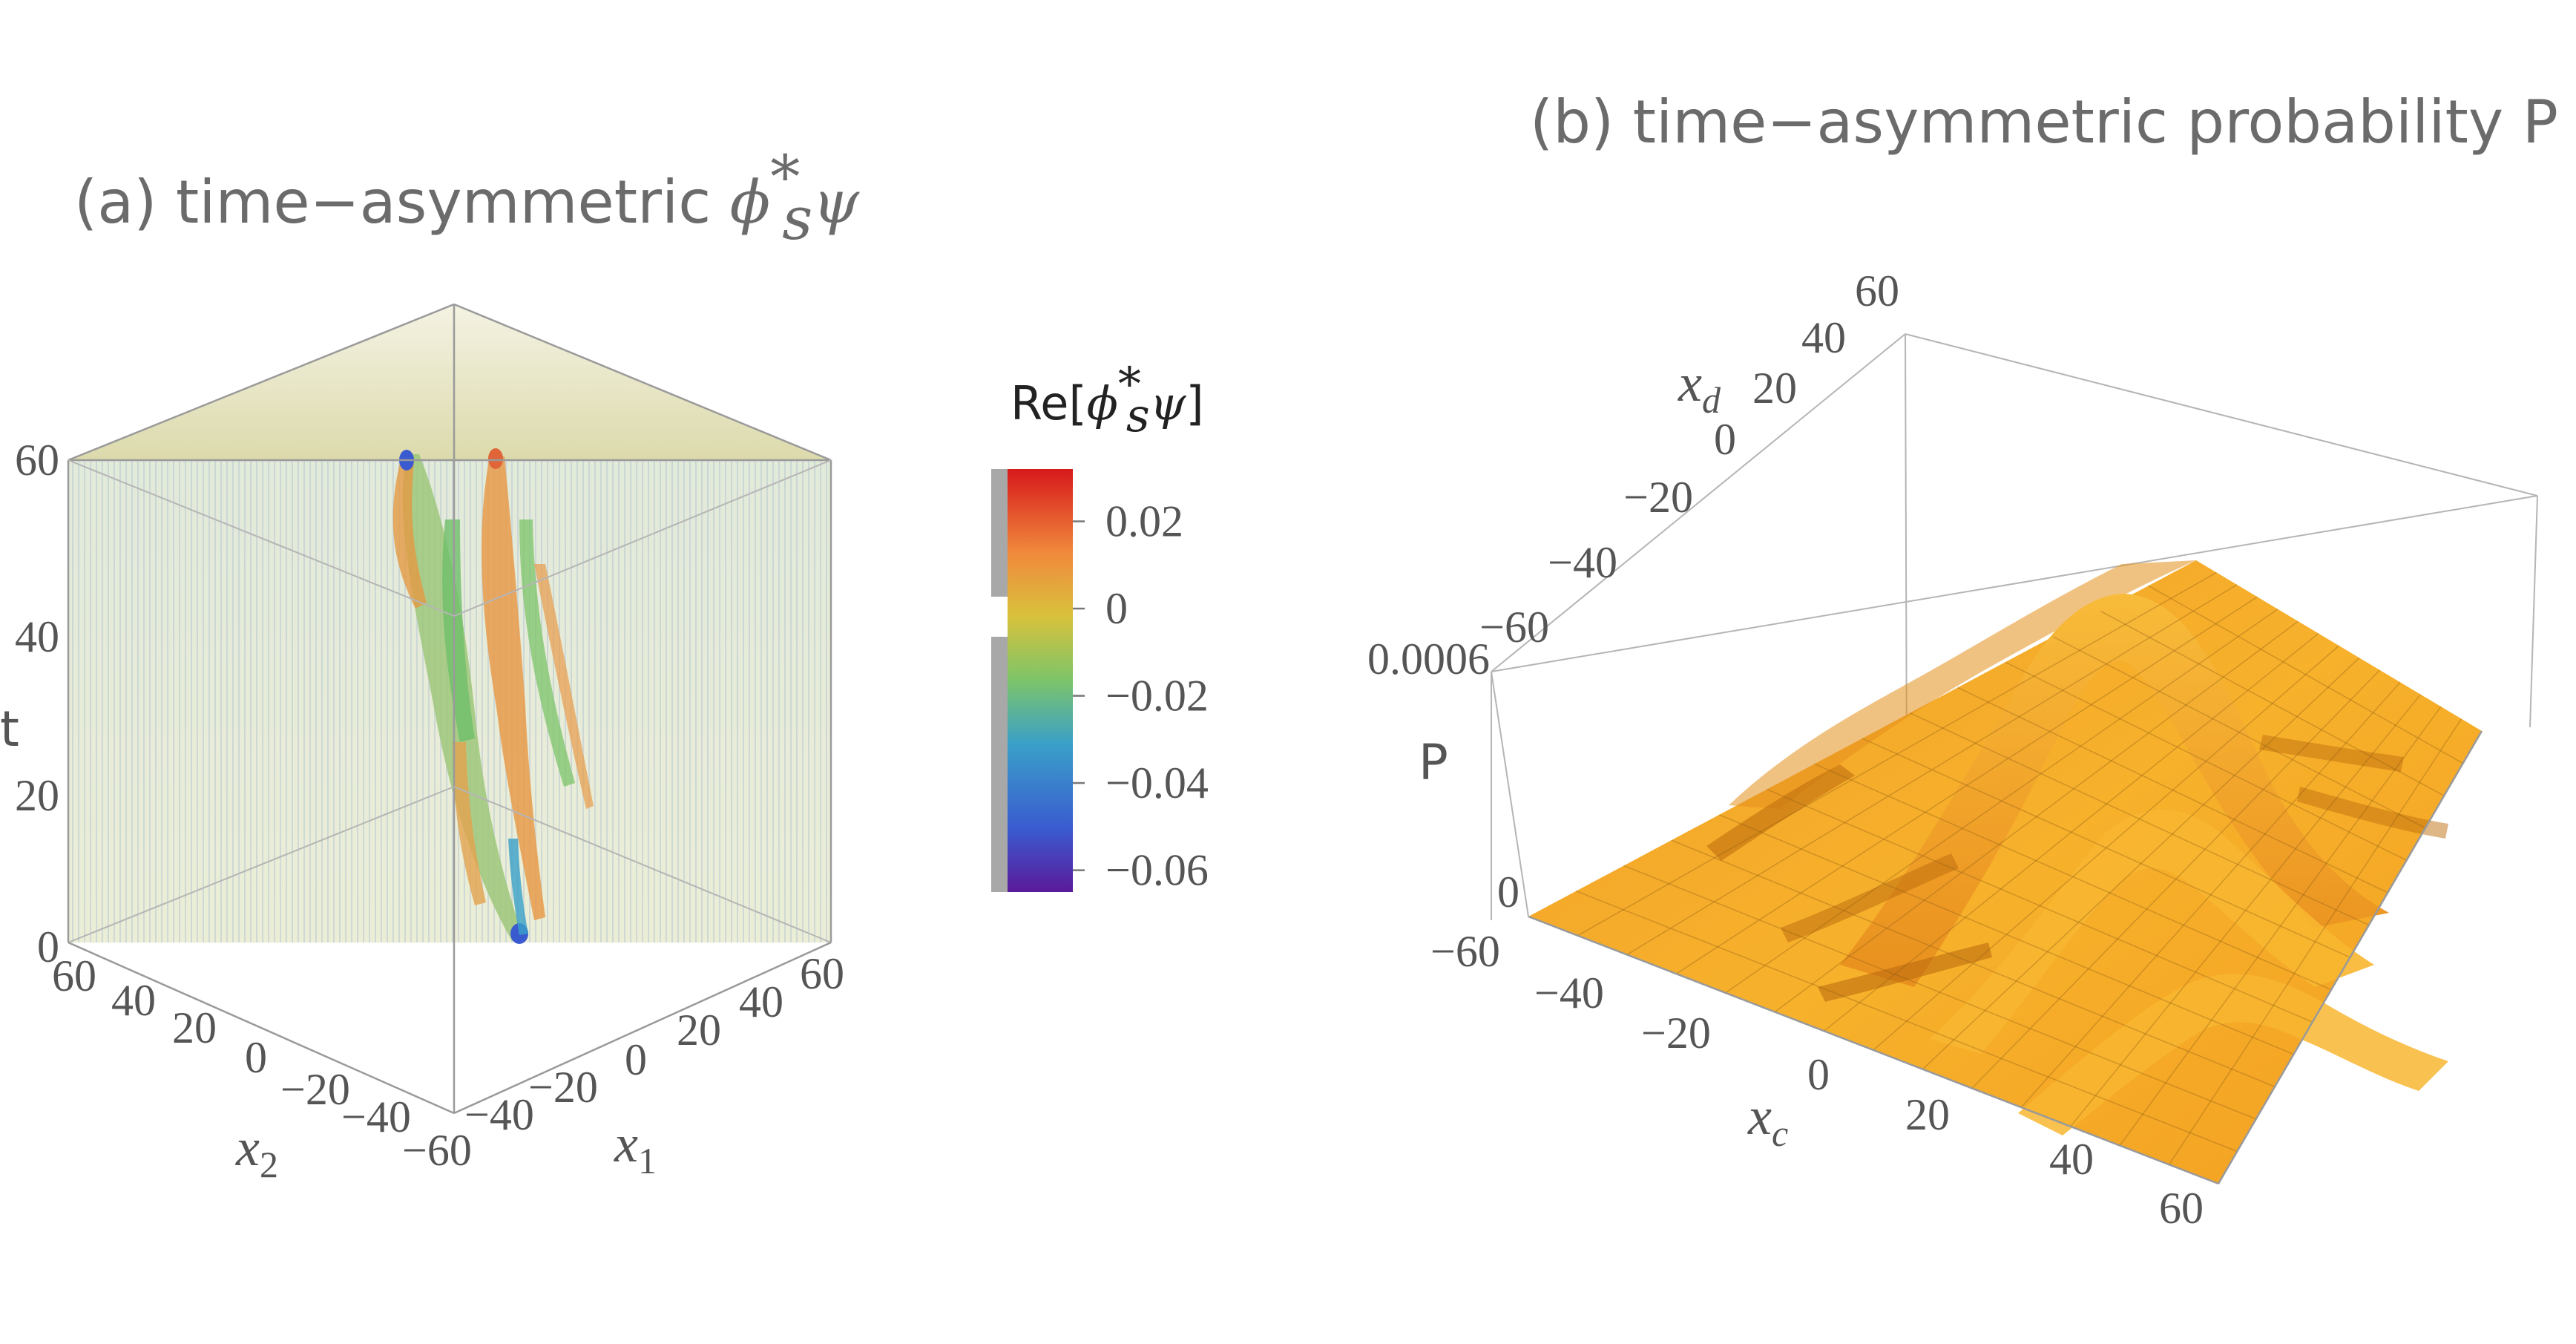 The width and height of the screenshot is (2576, 1344). I want to click on p-axis-label: P, so click(1433, 762).